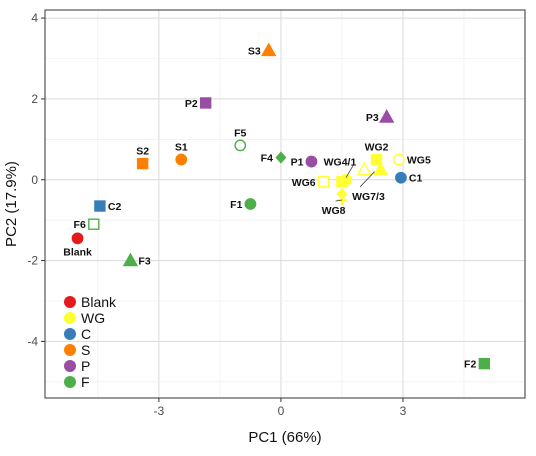 This screenshot has width=536, height=456. What do you see at coordinates (142, 163) in the screenshot?
I see `data-point-s2` at bounding box center [142, 163].